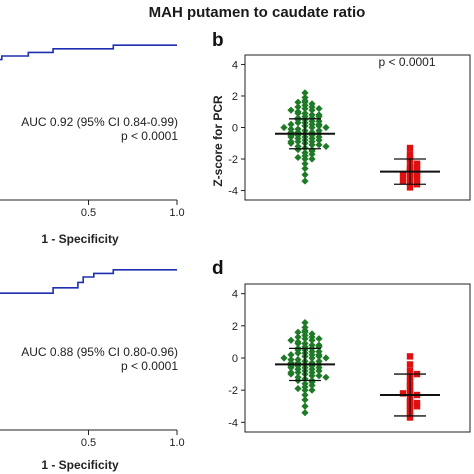 The width and height of the screenshot is (474, 474). What do you see at coordinates (99, 352) in the screenshot?
I see `auc-annotation-bottom: AUC 0.88 (95% CI 0.80-0.96)` at bounding box center [99, 352].